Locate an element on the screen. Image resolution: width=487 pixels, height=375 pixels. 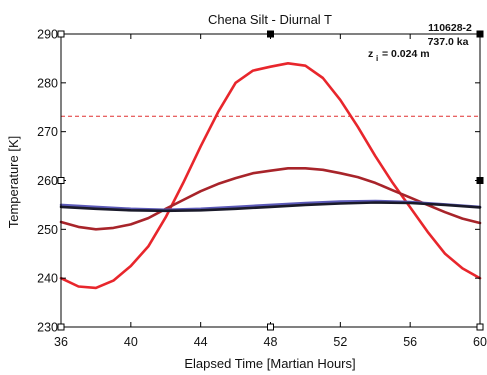
annotation-depth-value: = 0.024 m is located at coordinates (406, 54).